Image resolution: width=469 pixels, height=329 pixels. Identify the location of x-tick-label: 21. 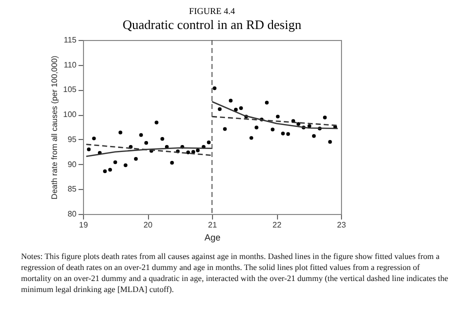
(213, 225).